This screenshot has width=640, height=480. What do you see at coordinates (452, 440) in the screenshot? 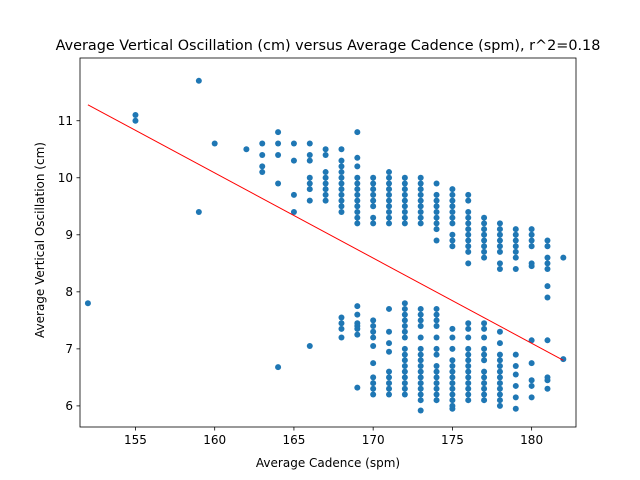
I see `x-tick-label: 175` at bounding box center [452, 440].